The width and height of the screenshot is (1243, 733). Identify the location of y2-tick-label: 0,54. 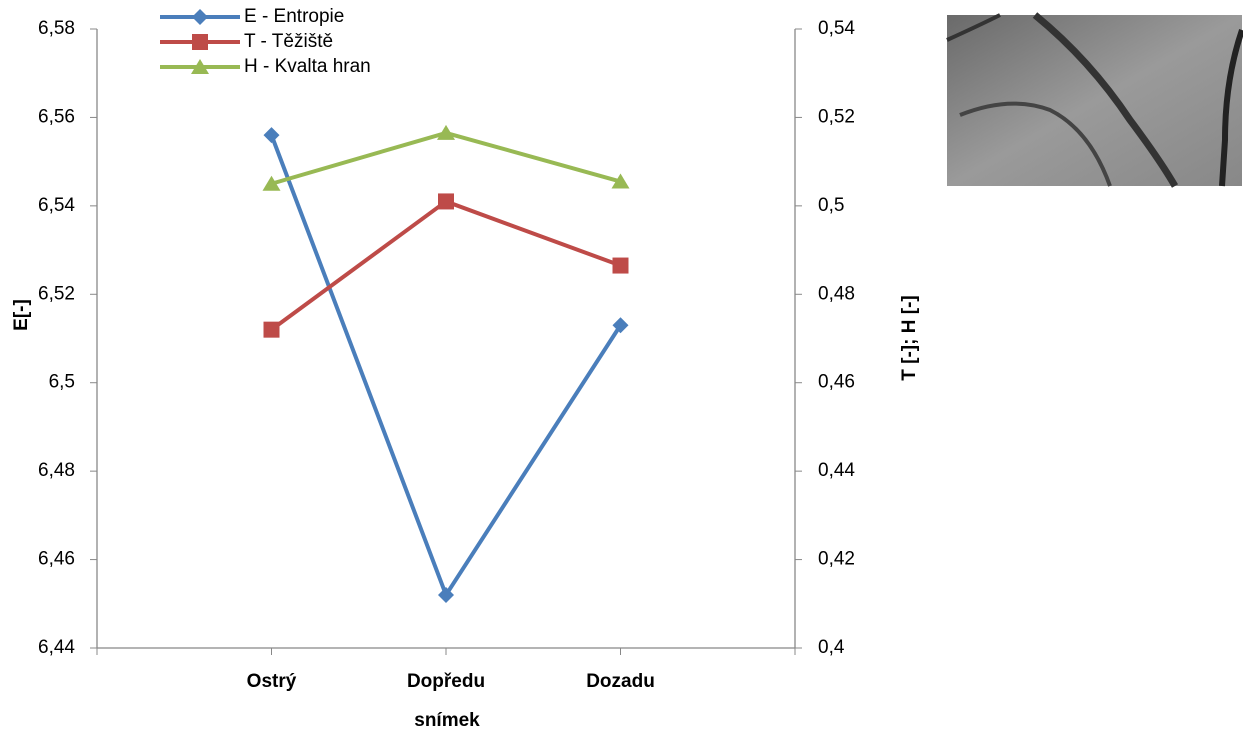
(836, 28).